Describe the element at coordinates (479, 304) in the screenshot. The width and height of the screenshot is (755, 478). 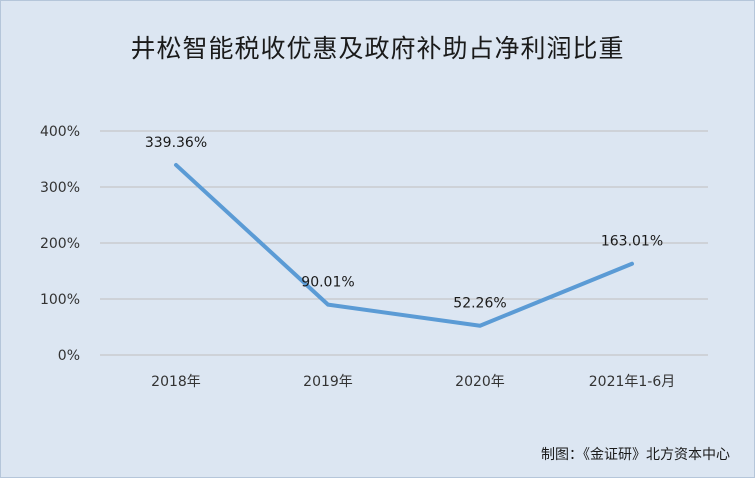
I see `data-label: 52.26%` at that location.